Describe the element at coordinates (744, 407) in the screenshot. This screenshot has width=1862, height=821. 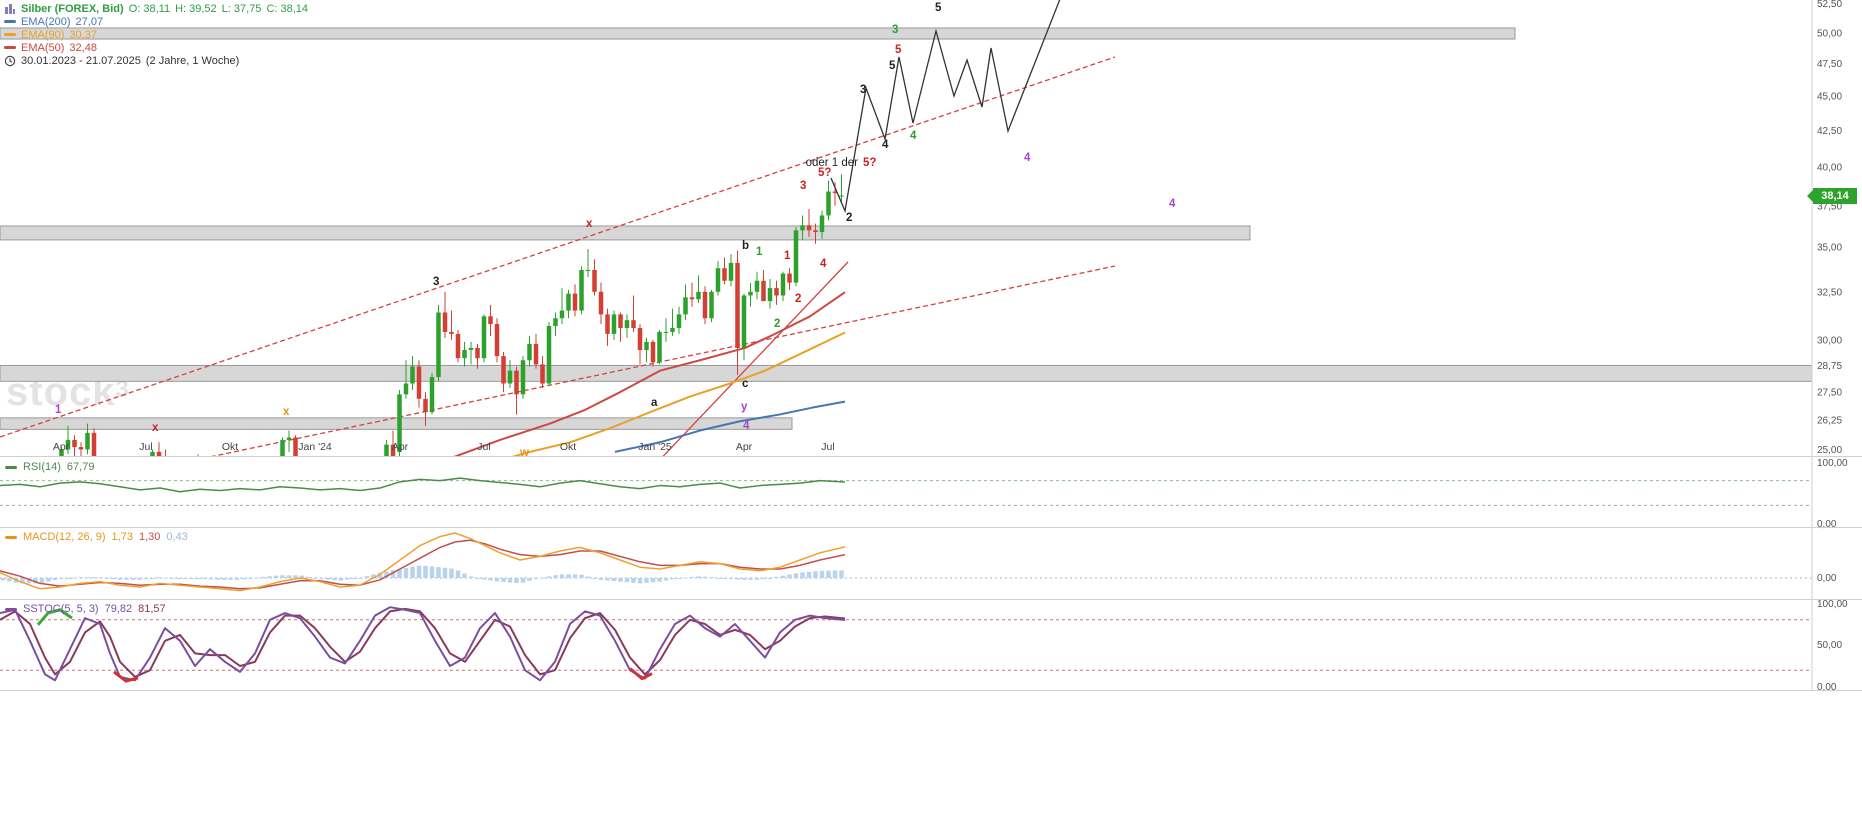
I see `wave-label: y` at that location.